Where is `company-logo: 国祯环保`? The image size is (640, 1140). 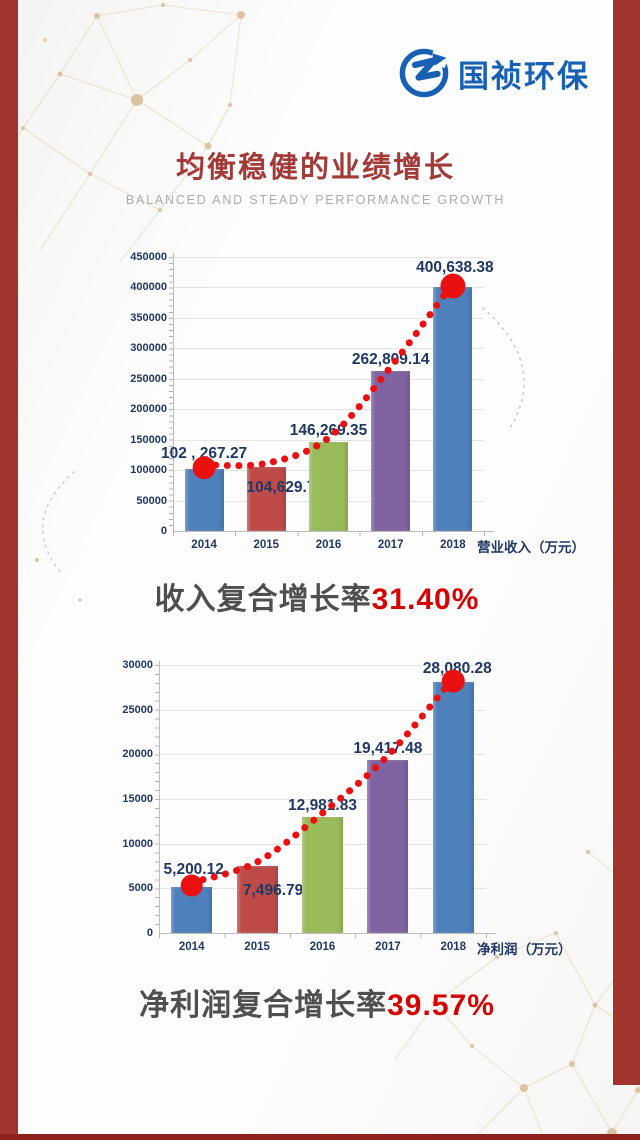 company-logo: 国祯环保 is located at coordinates (493, 73).